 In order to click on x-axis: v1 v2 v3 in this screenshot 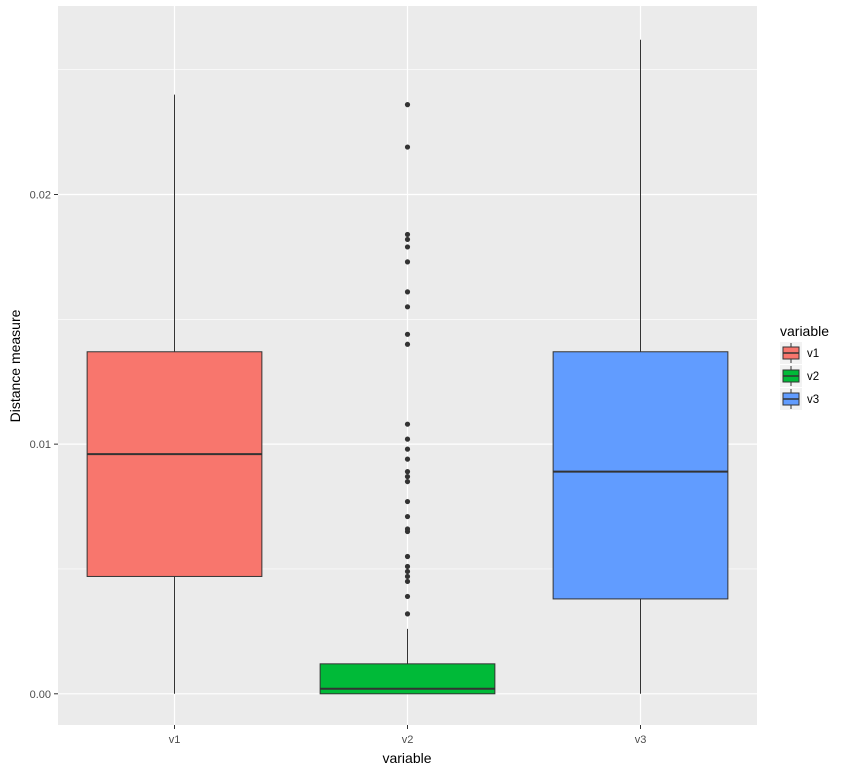, I will do `click(408, 735)`.